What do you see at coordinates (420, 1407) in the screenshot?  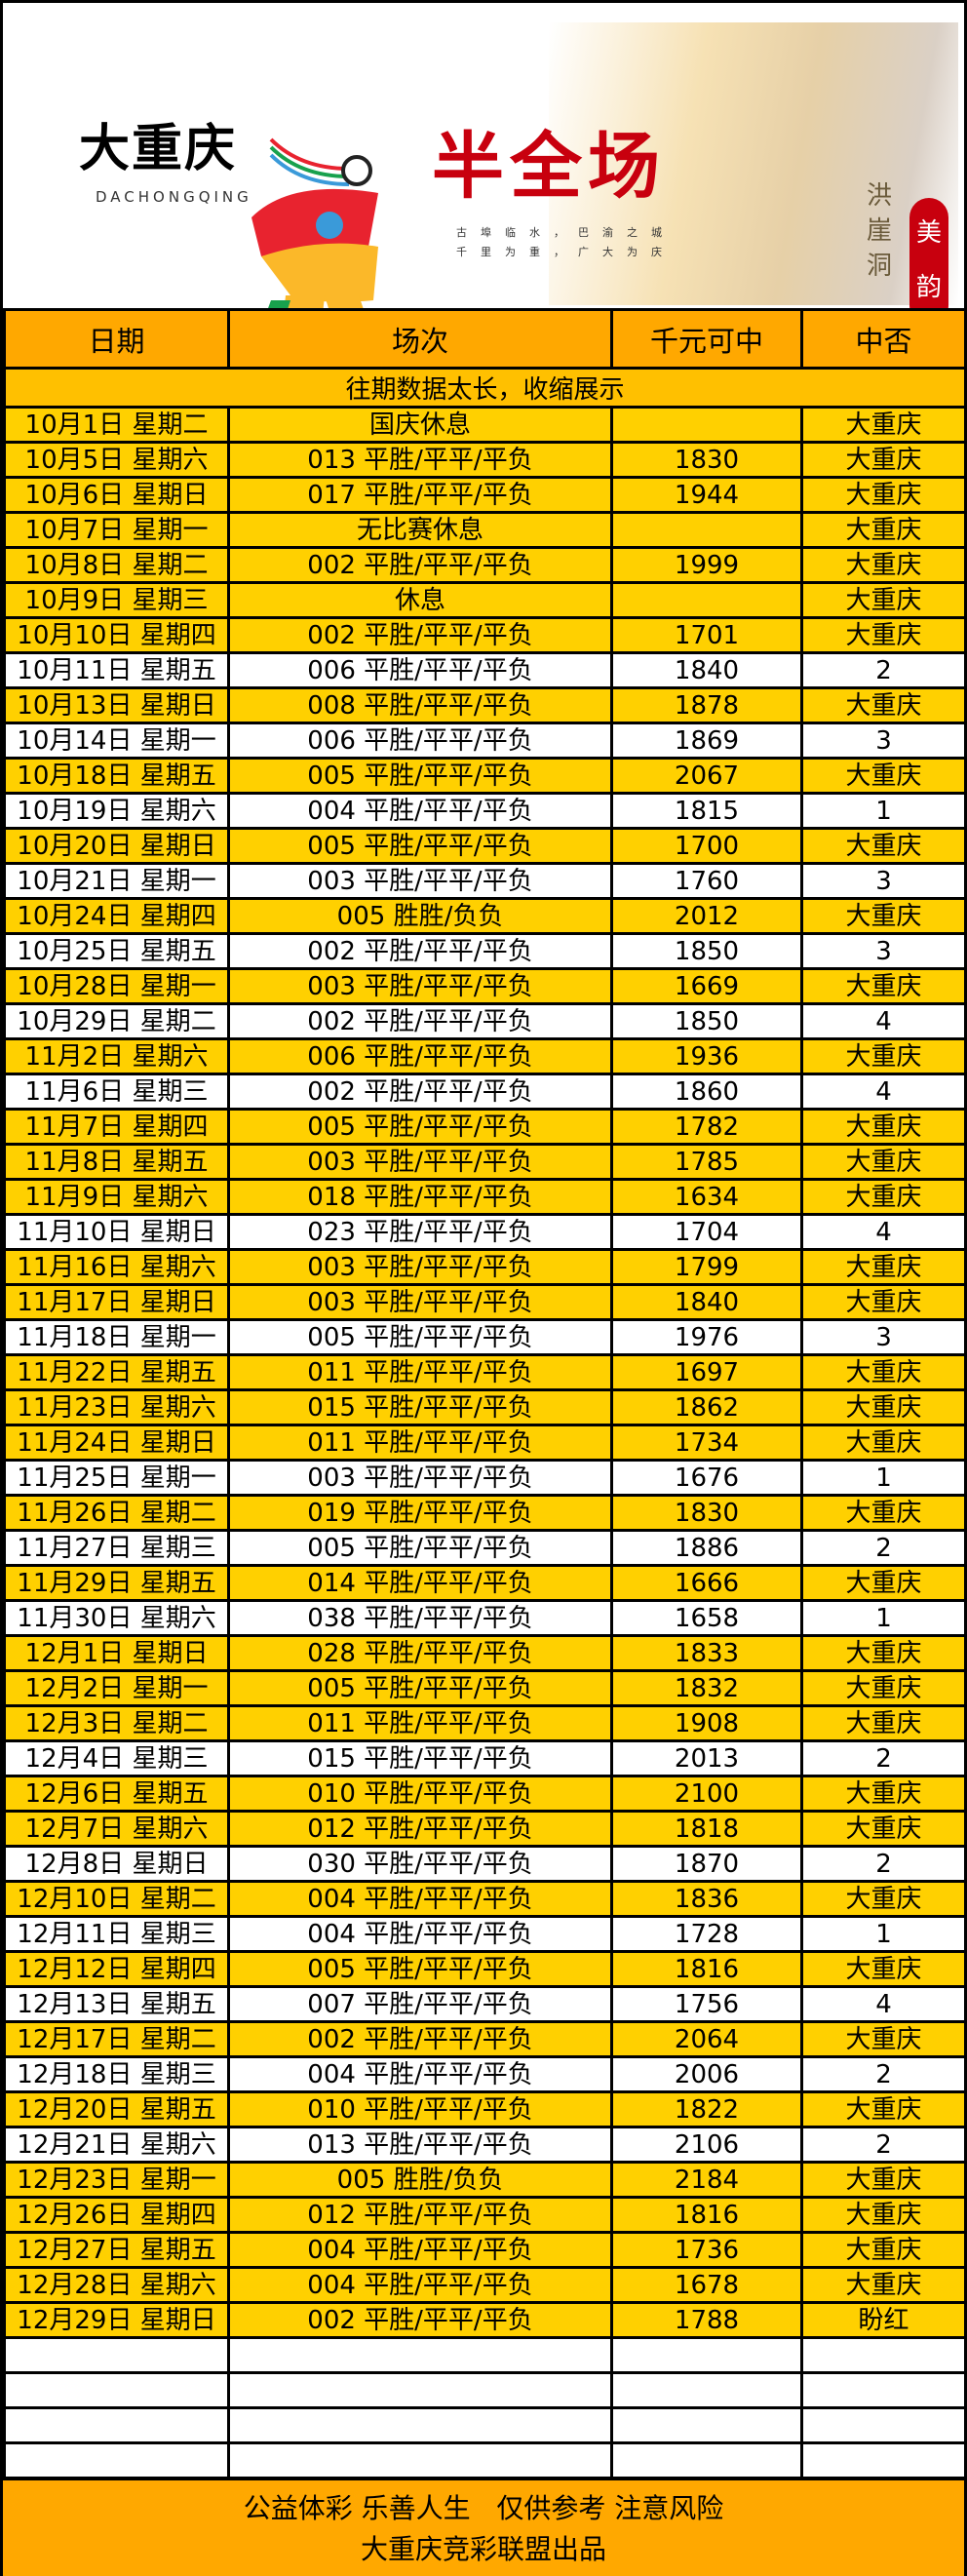 I see `cell-match: 015 平胜/平平/平负` at bounding box center [420, 1407].